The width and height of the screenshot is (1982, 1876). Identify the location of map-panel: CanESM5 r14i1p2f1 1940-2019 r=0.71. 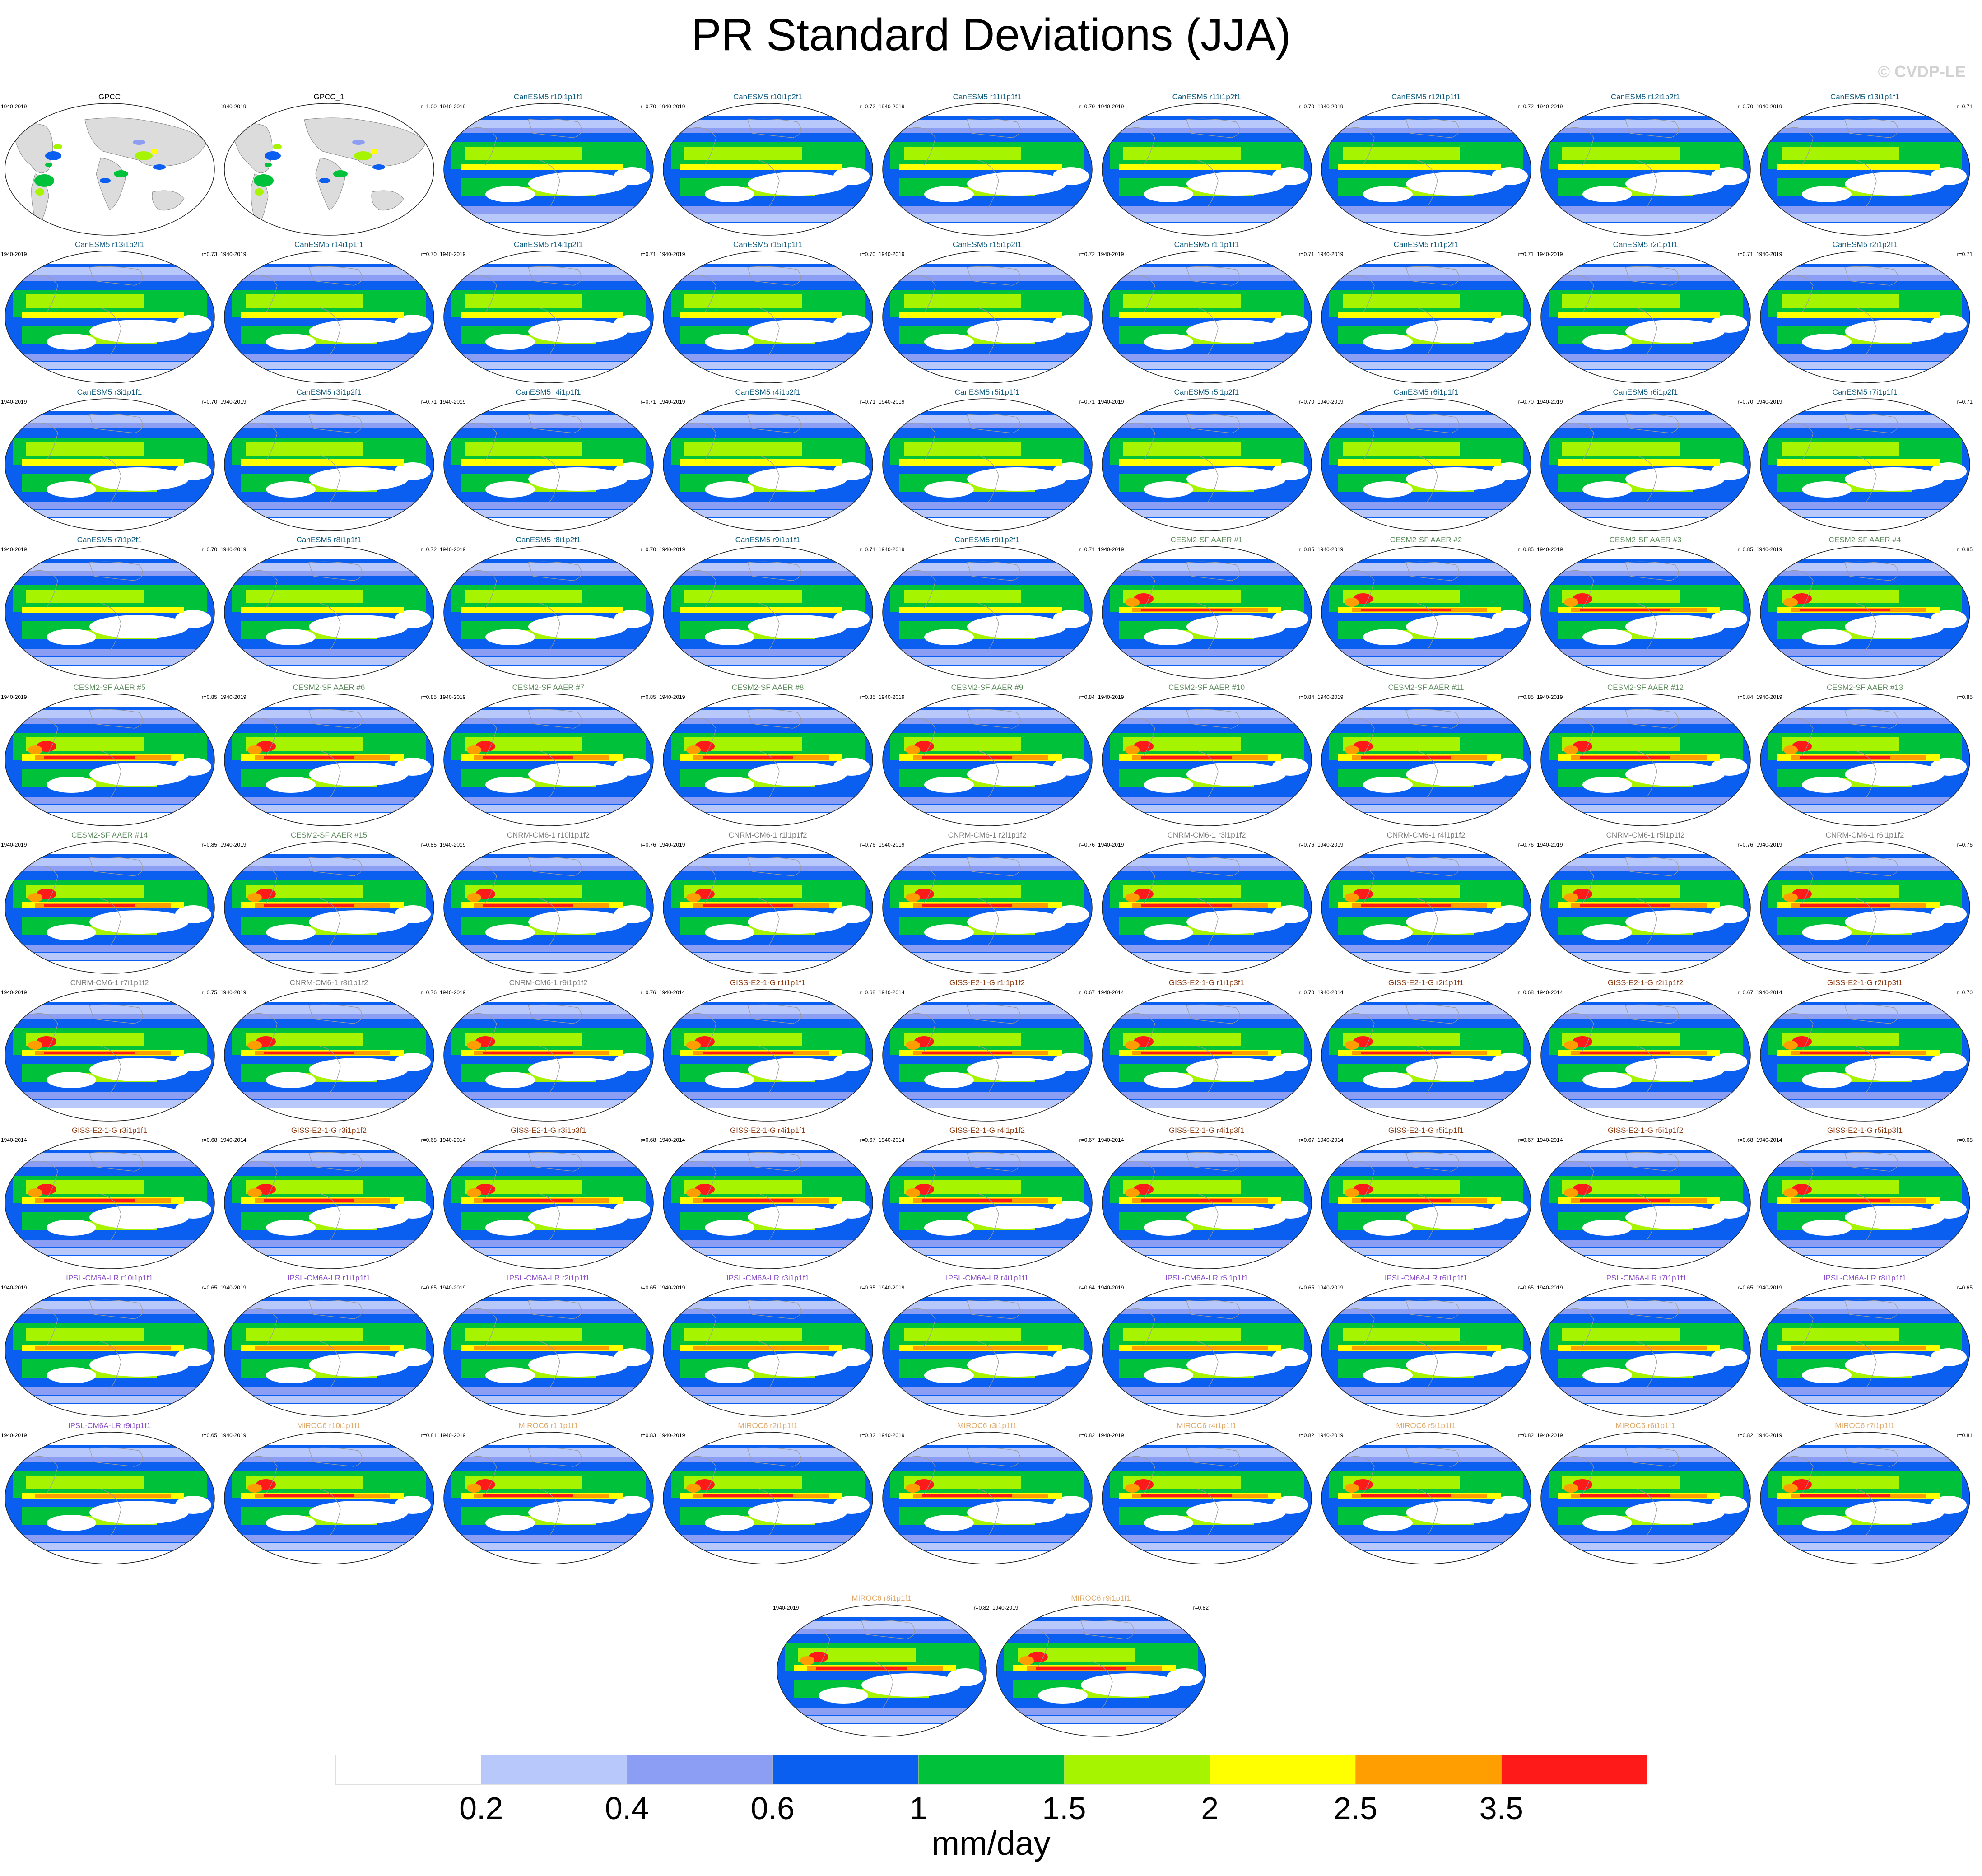
(548, 314).